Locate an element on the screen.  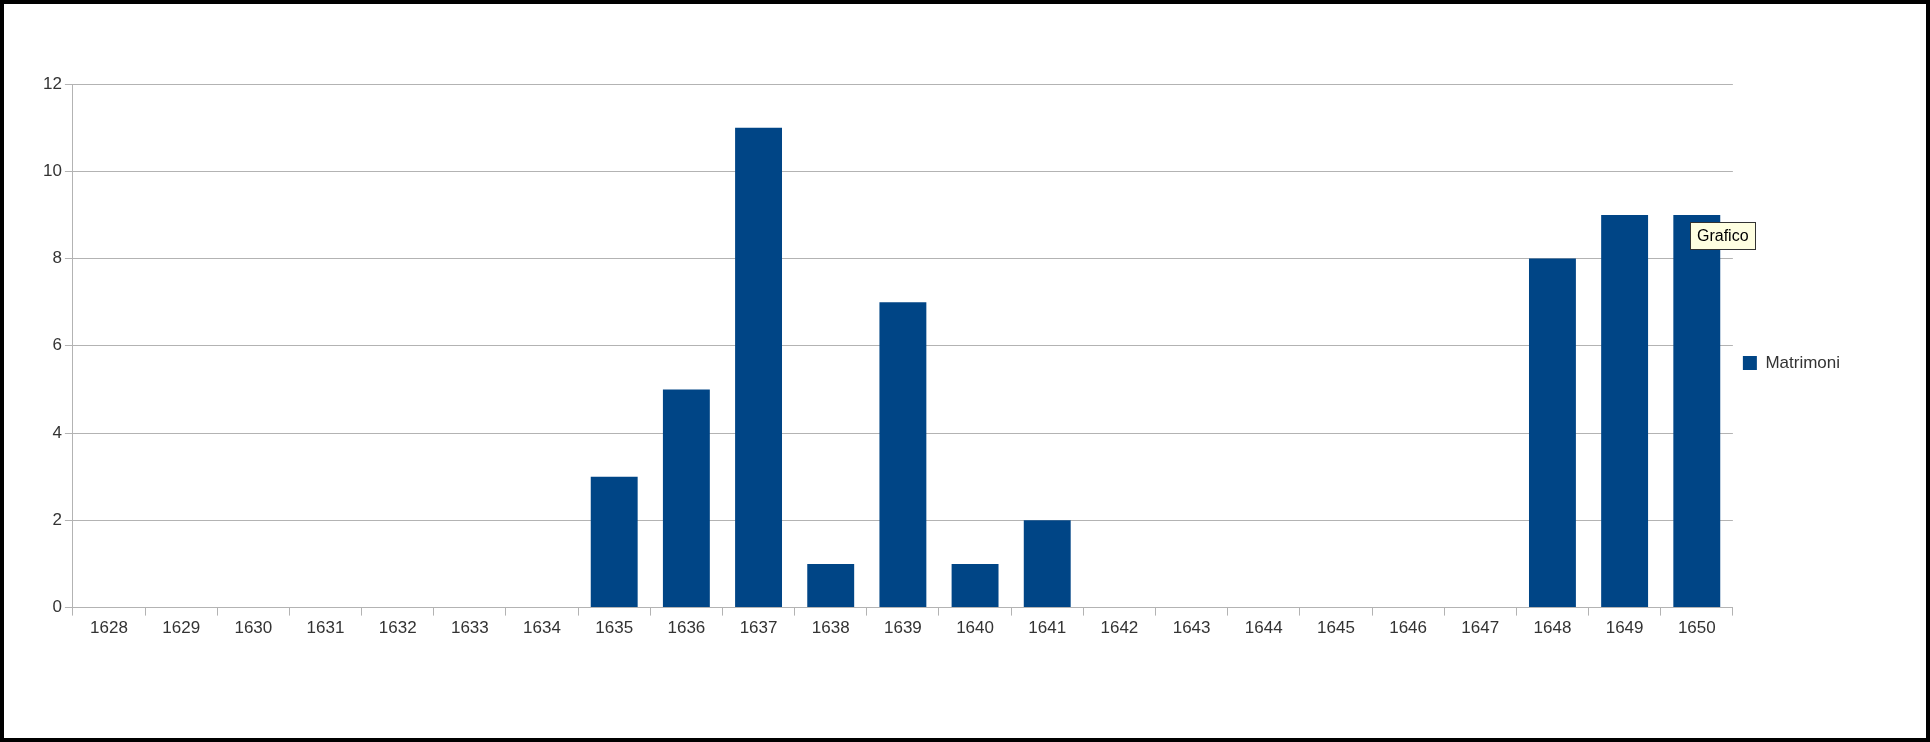
y-tick-label: 6 is located at coordinates (57, 345).